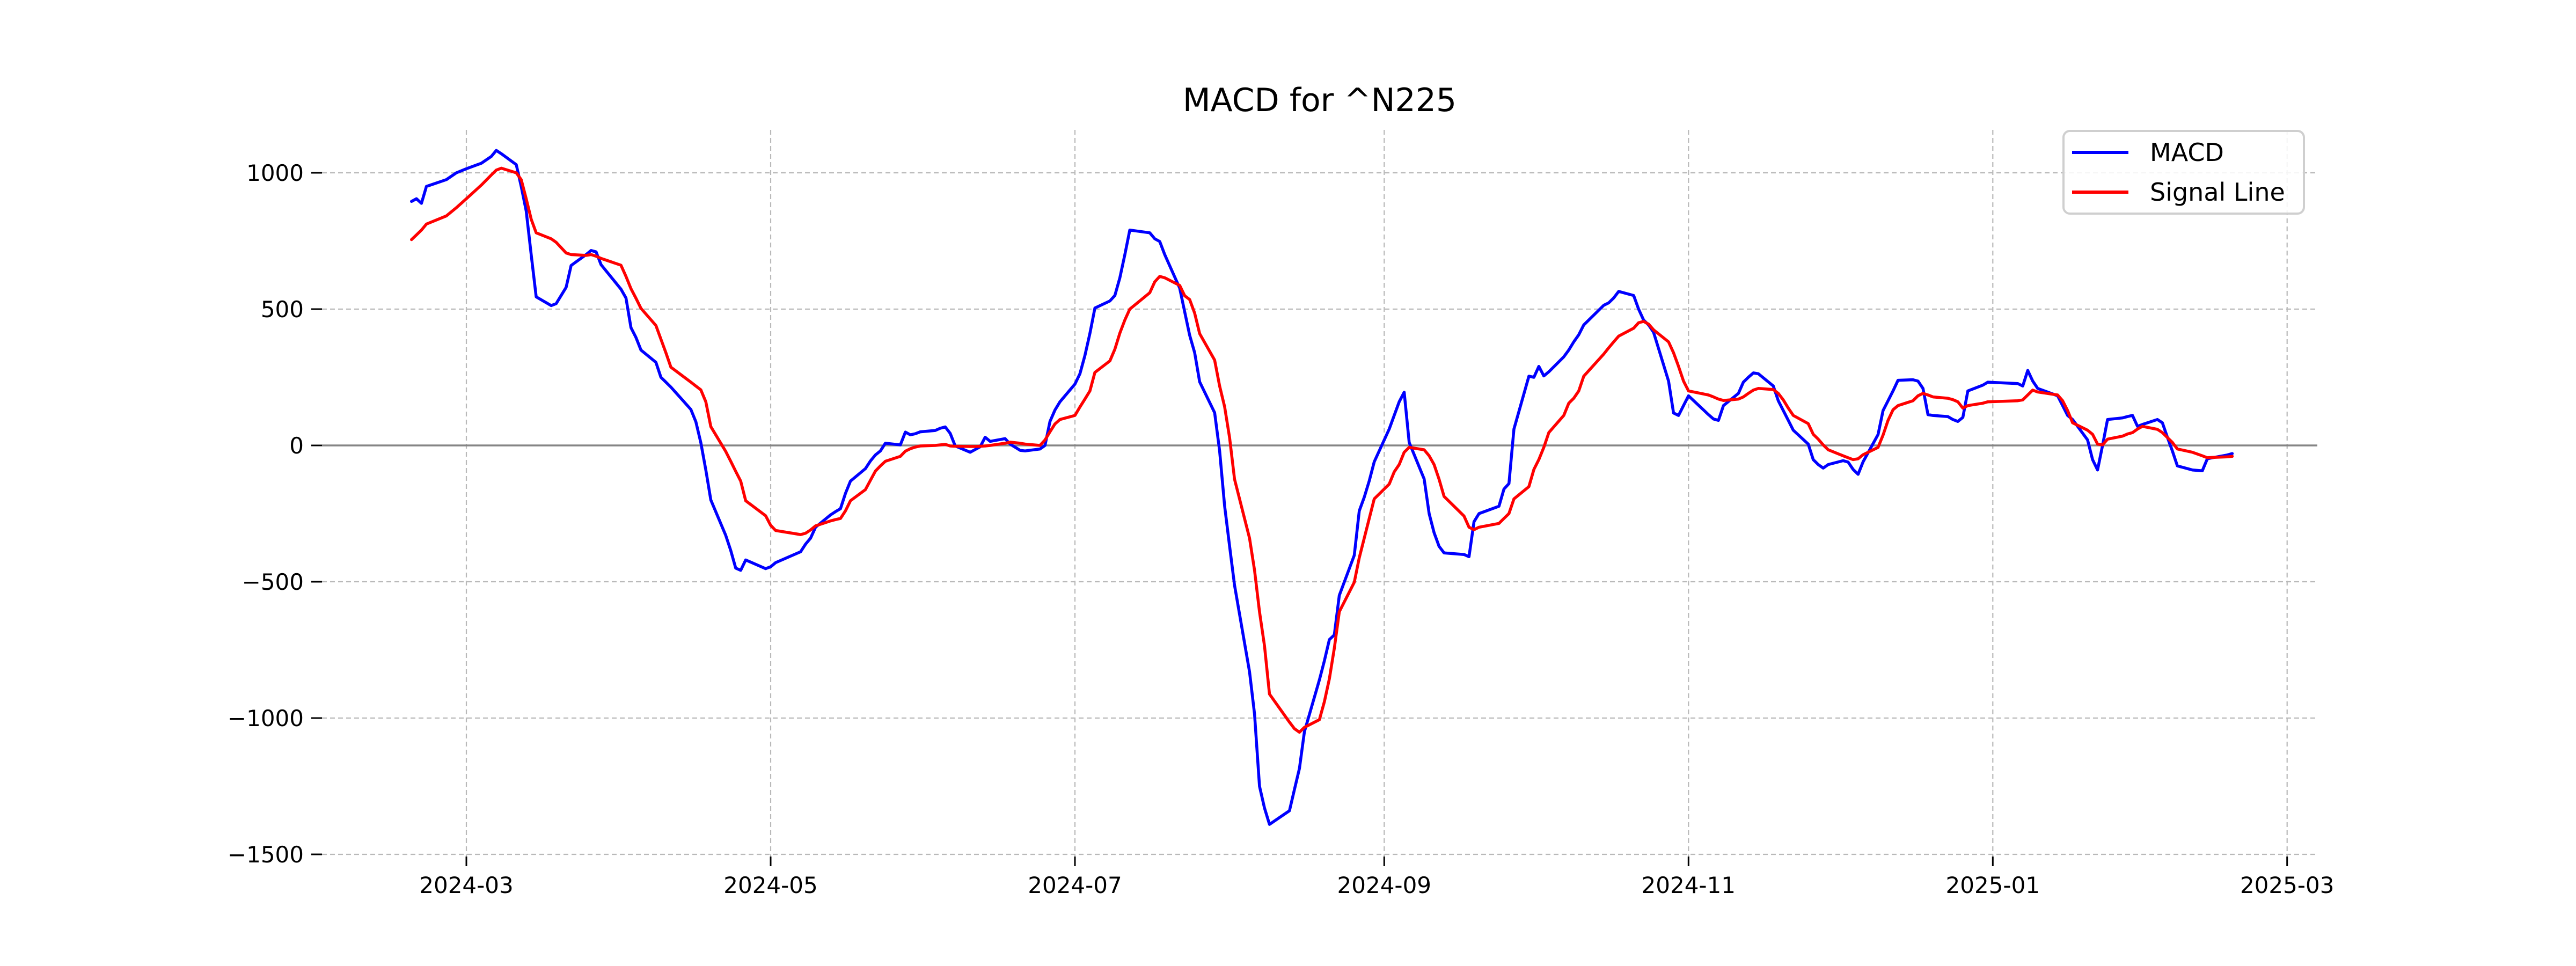 The height and width of the screenshot is (966, 2576). I want to click on macd-line-swatch, so click(2100, 152).